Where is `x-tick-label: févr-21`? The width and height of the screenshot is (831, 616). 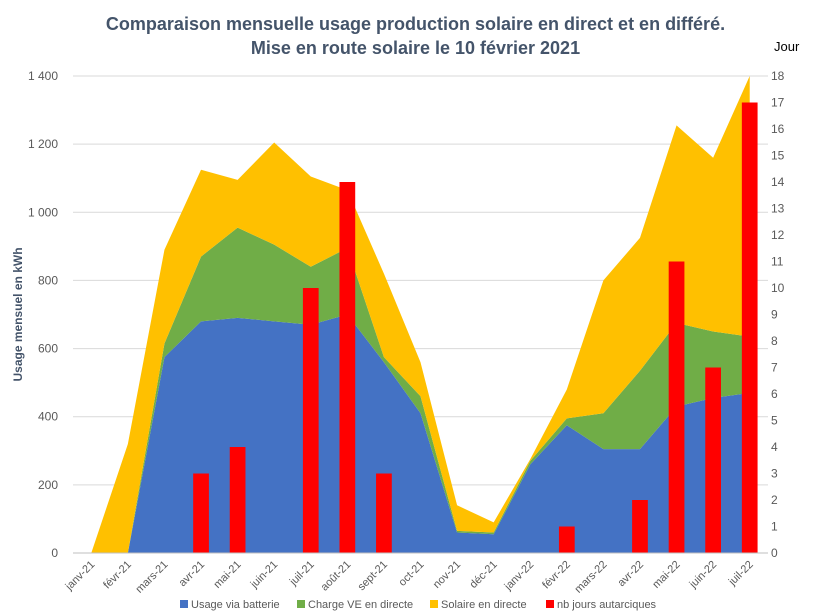
x-tick-label: févr-21 is located at coordinates (117, 575).